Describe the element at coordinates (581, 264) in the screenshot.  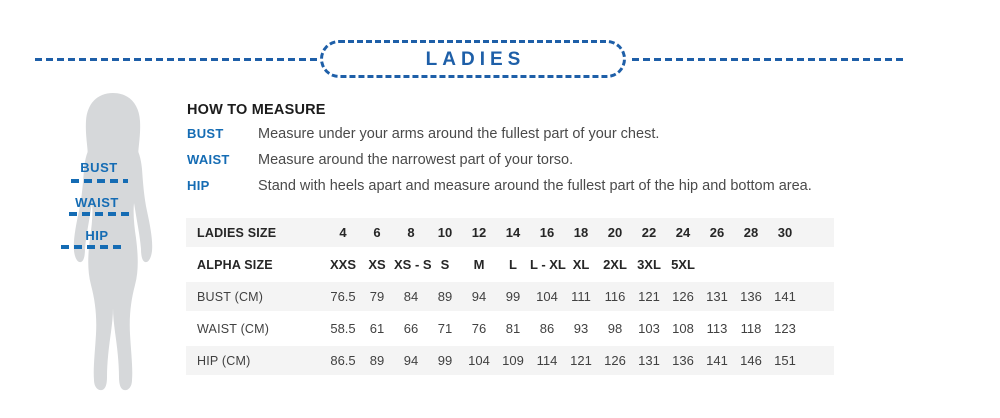
I see `value-cell: XL` at that location.